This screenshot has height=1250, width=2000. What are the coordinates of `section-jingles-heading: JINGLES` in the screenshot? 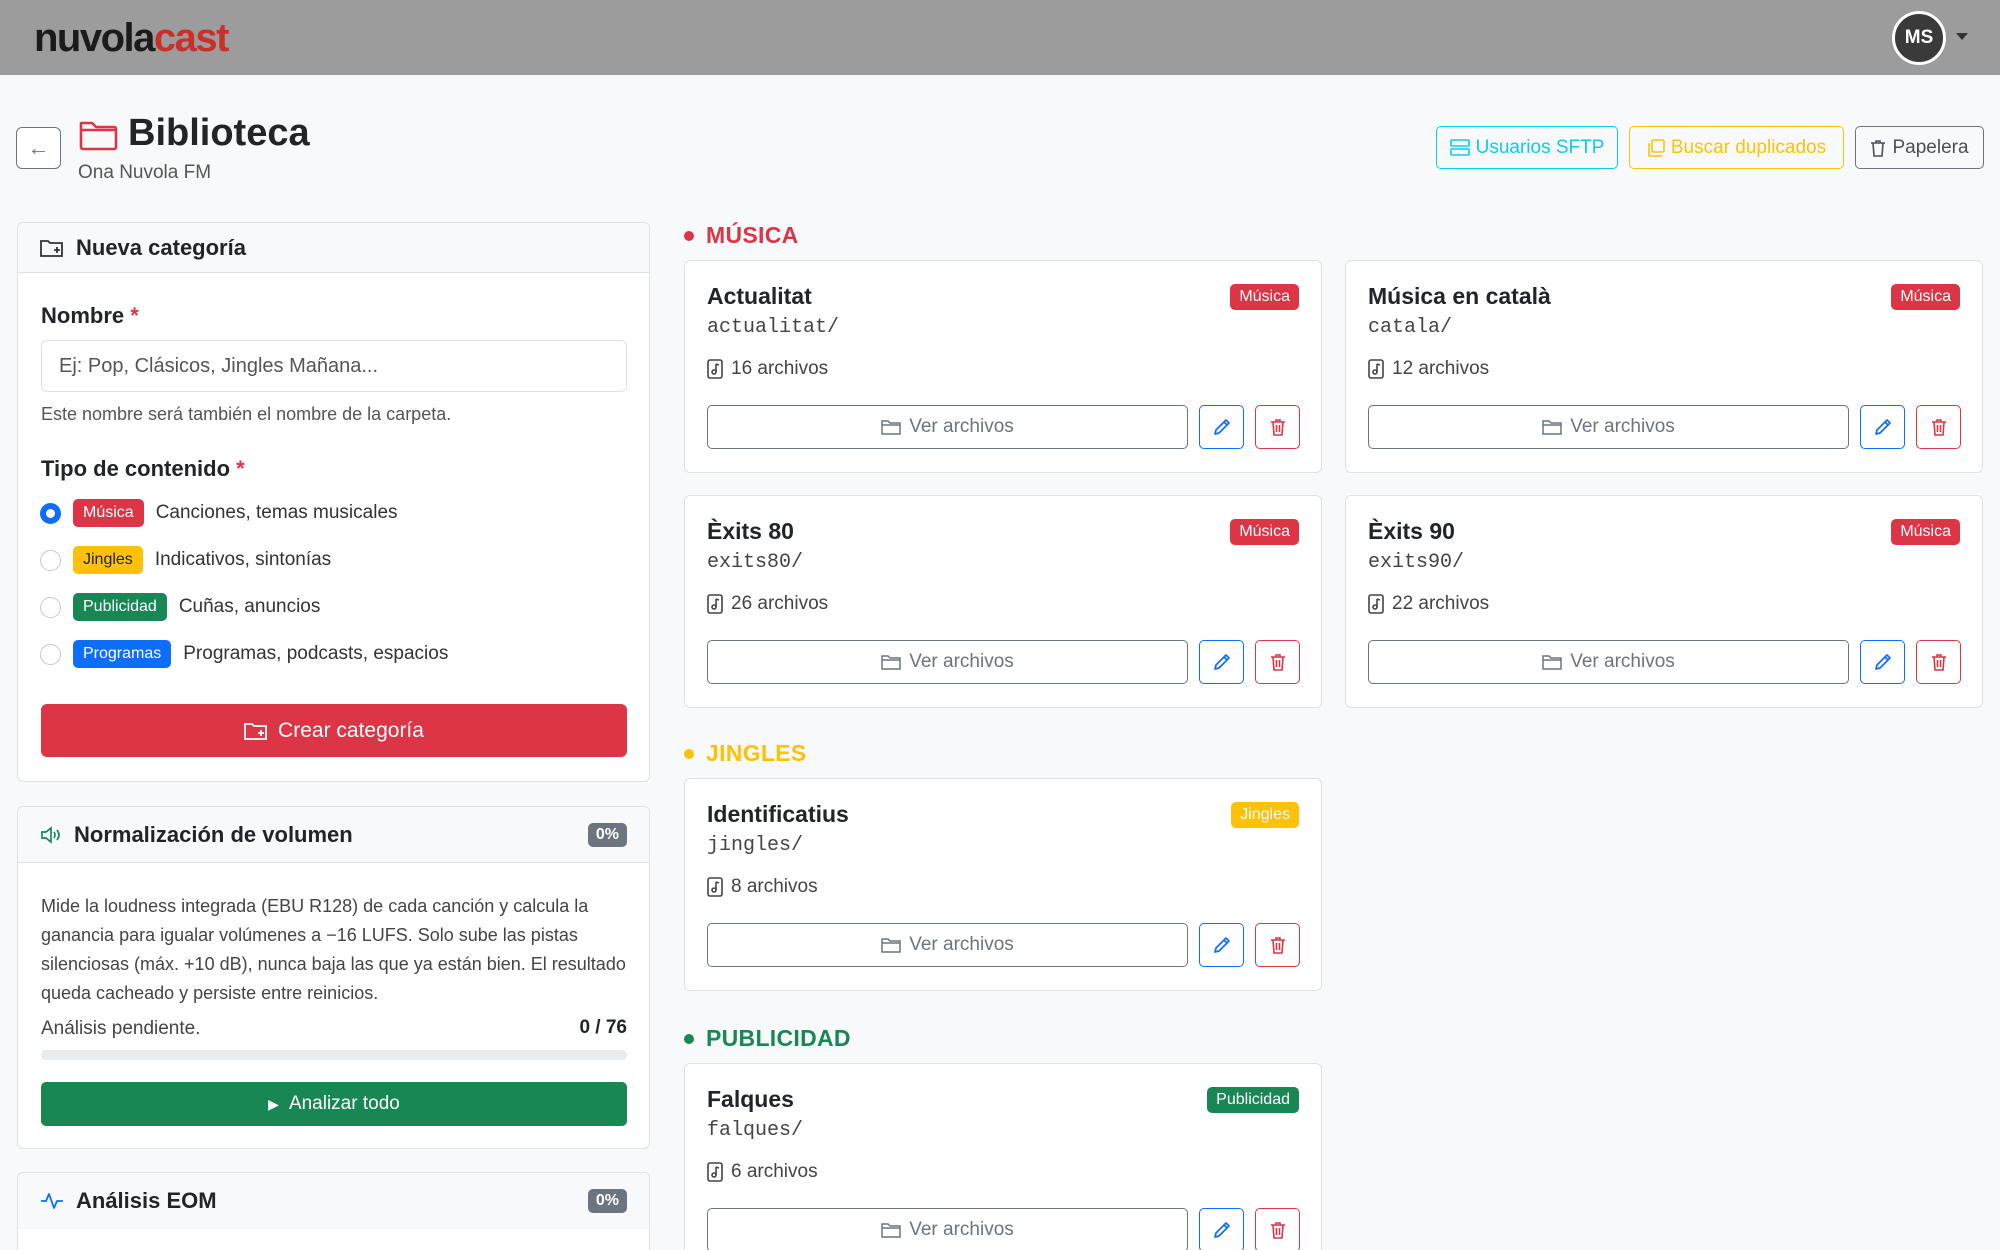 It's located at (745, 753).